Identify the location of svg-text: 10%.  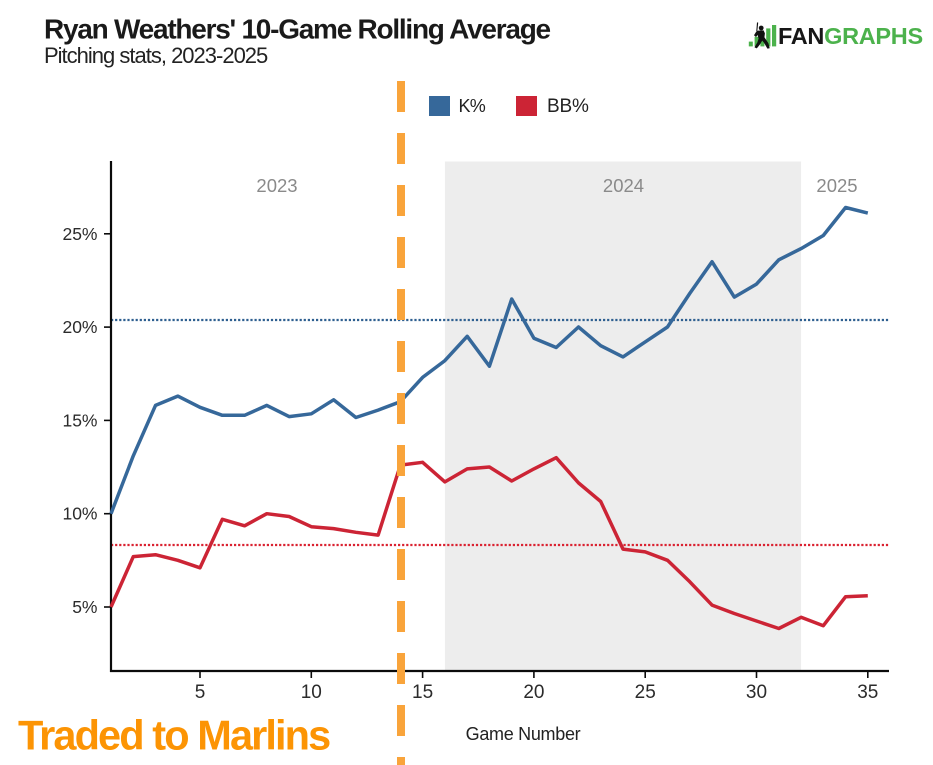
(79, 514).